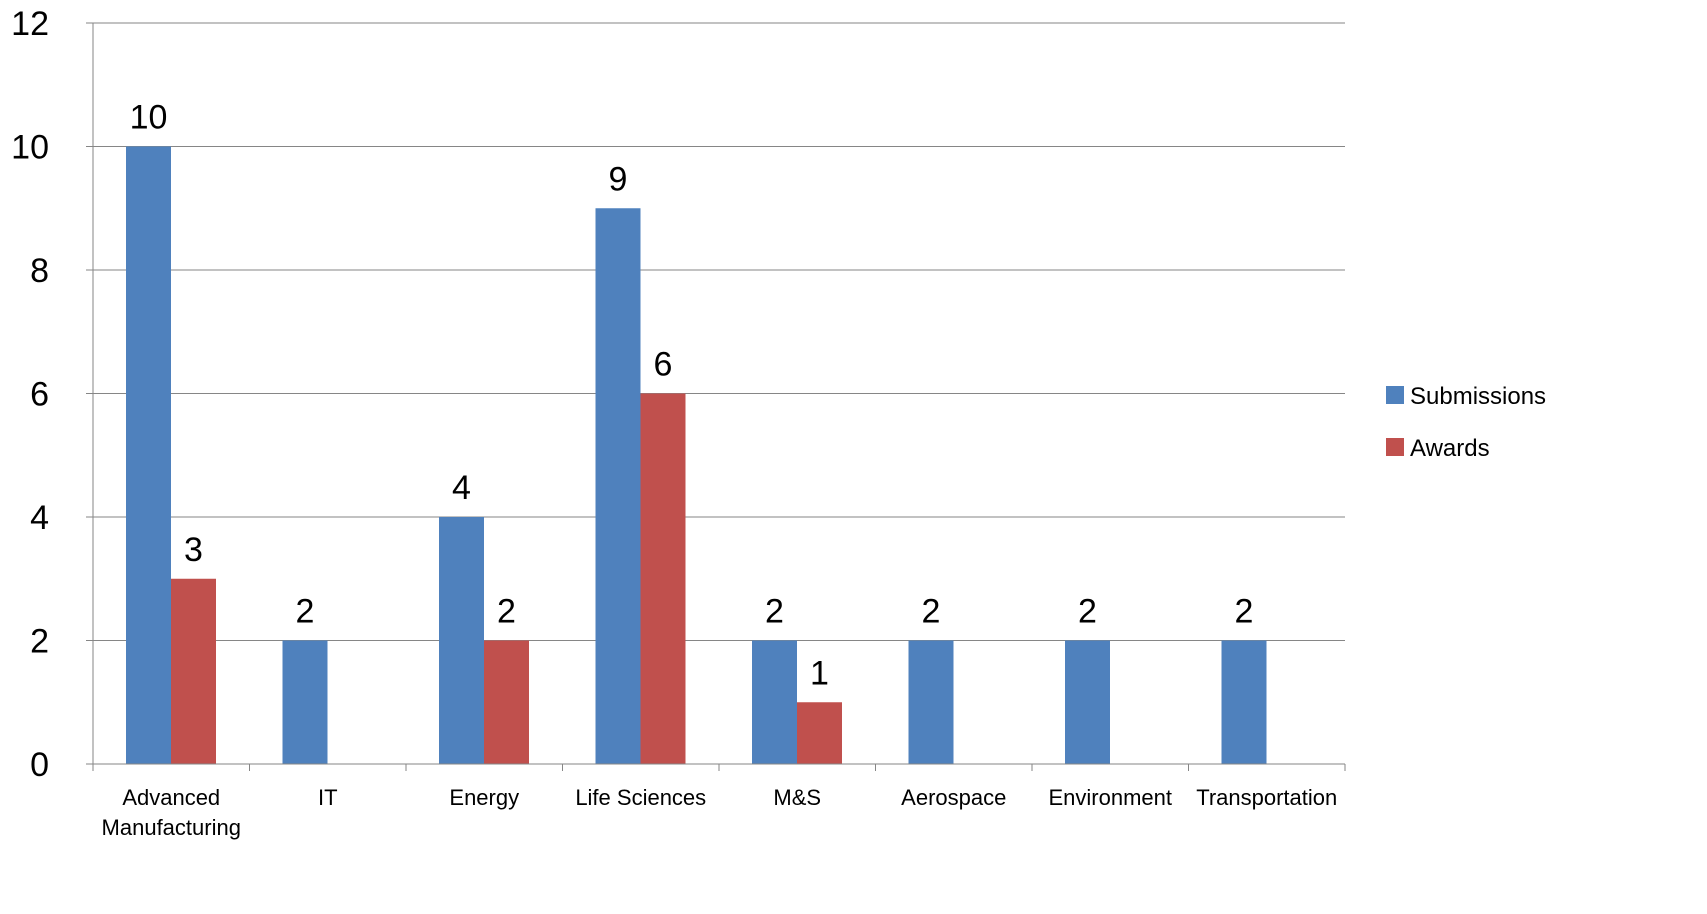 The width and height of the screenshot is (1707, 914). I want to click on legend-swatch-submissions, so click(1395, 395).